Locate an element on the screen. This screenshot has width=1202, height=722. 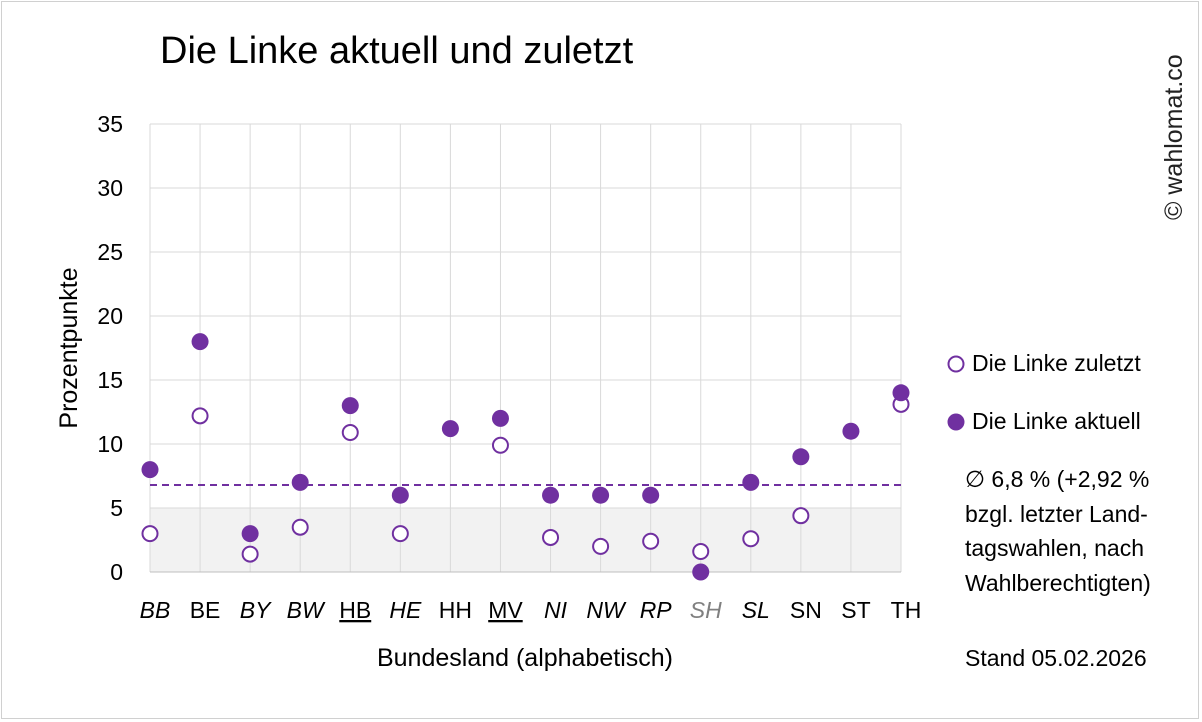
threshold-band is located at coordinates (525, 540).